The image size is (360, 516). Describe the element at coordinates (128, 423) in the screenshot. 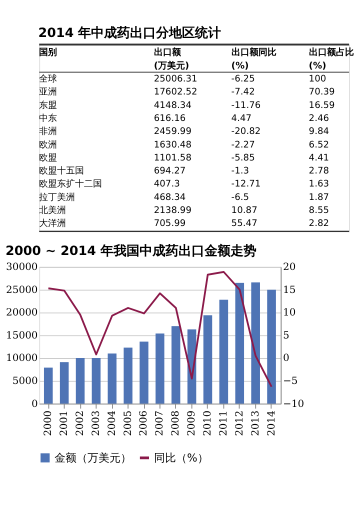

I see `x-tick-label: 2005` at that location.